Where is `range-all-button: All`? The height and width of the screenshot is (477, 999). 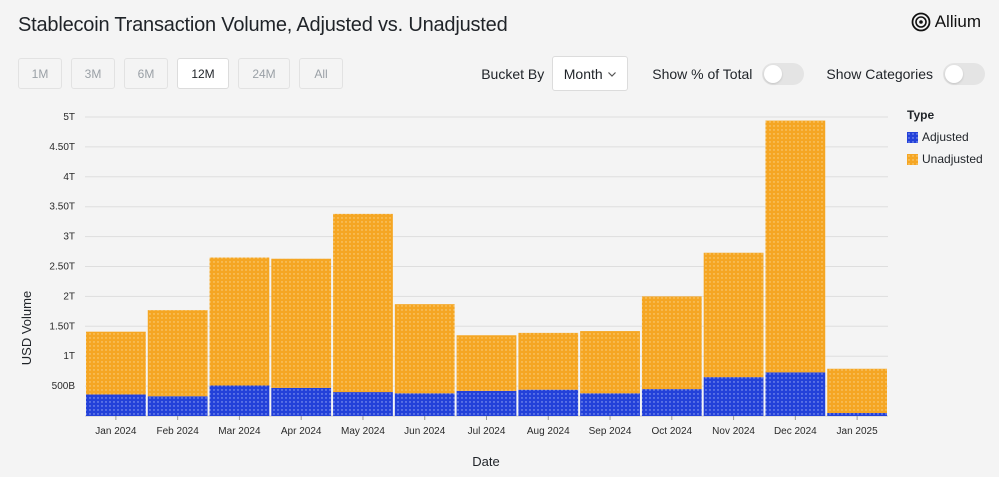 range-all-button: All is located at coordinates (321, 73).